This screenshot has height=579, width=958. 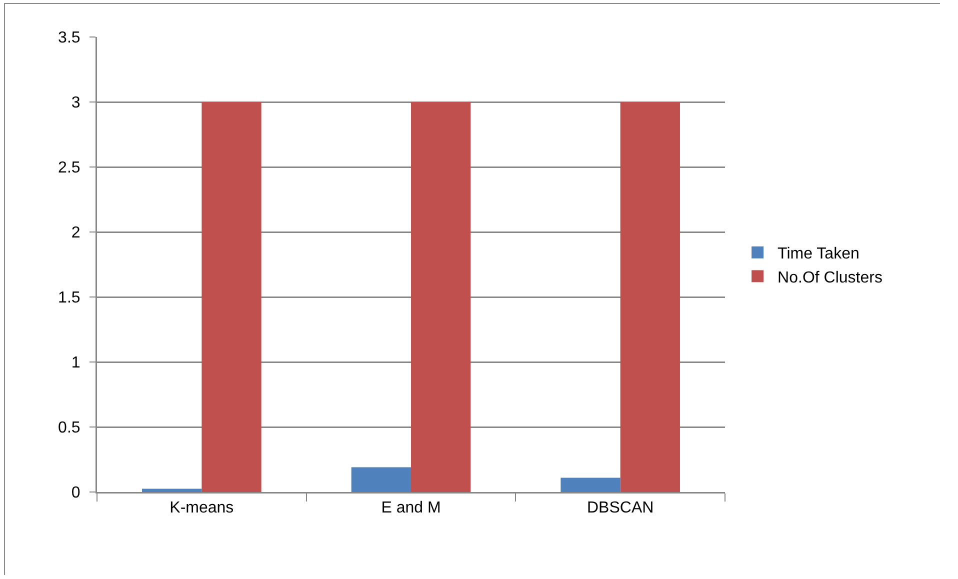 What do you see at coordinates (202, 508) in the screenshot?
I see `x-tick-label: K-means` at bounding box center [202, 508].